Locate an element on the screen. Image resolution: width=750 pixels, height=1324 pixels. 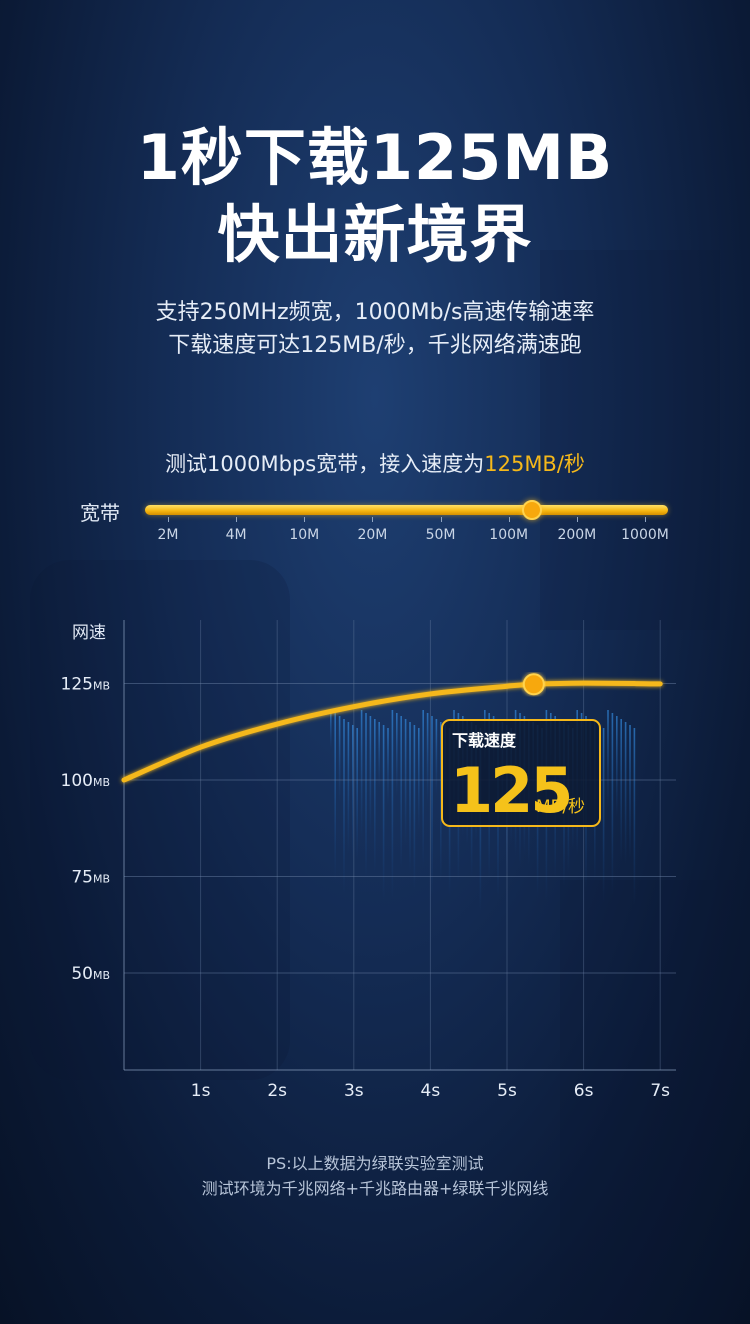
bandwidth-tick-label: 1000M is located at coordinates (645, 535).